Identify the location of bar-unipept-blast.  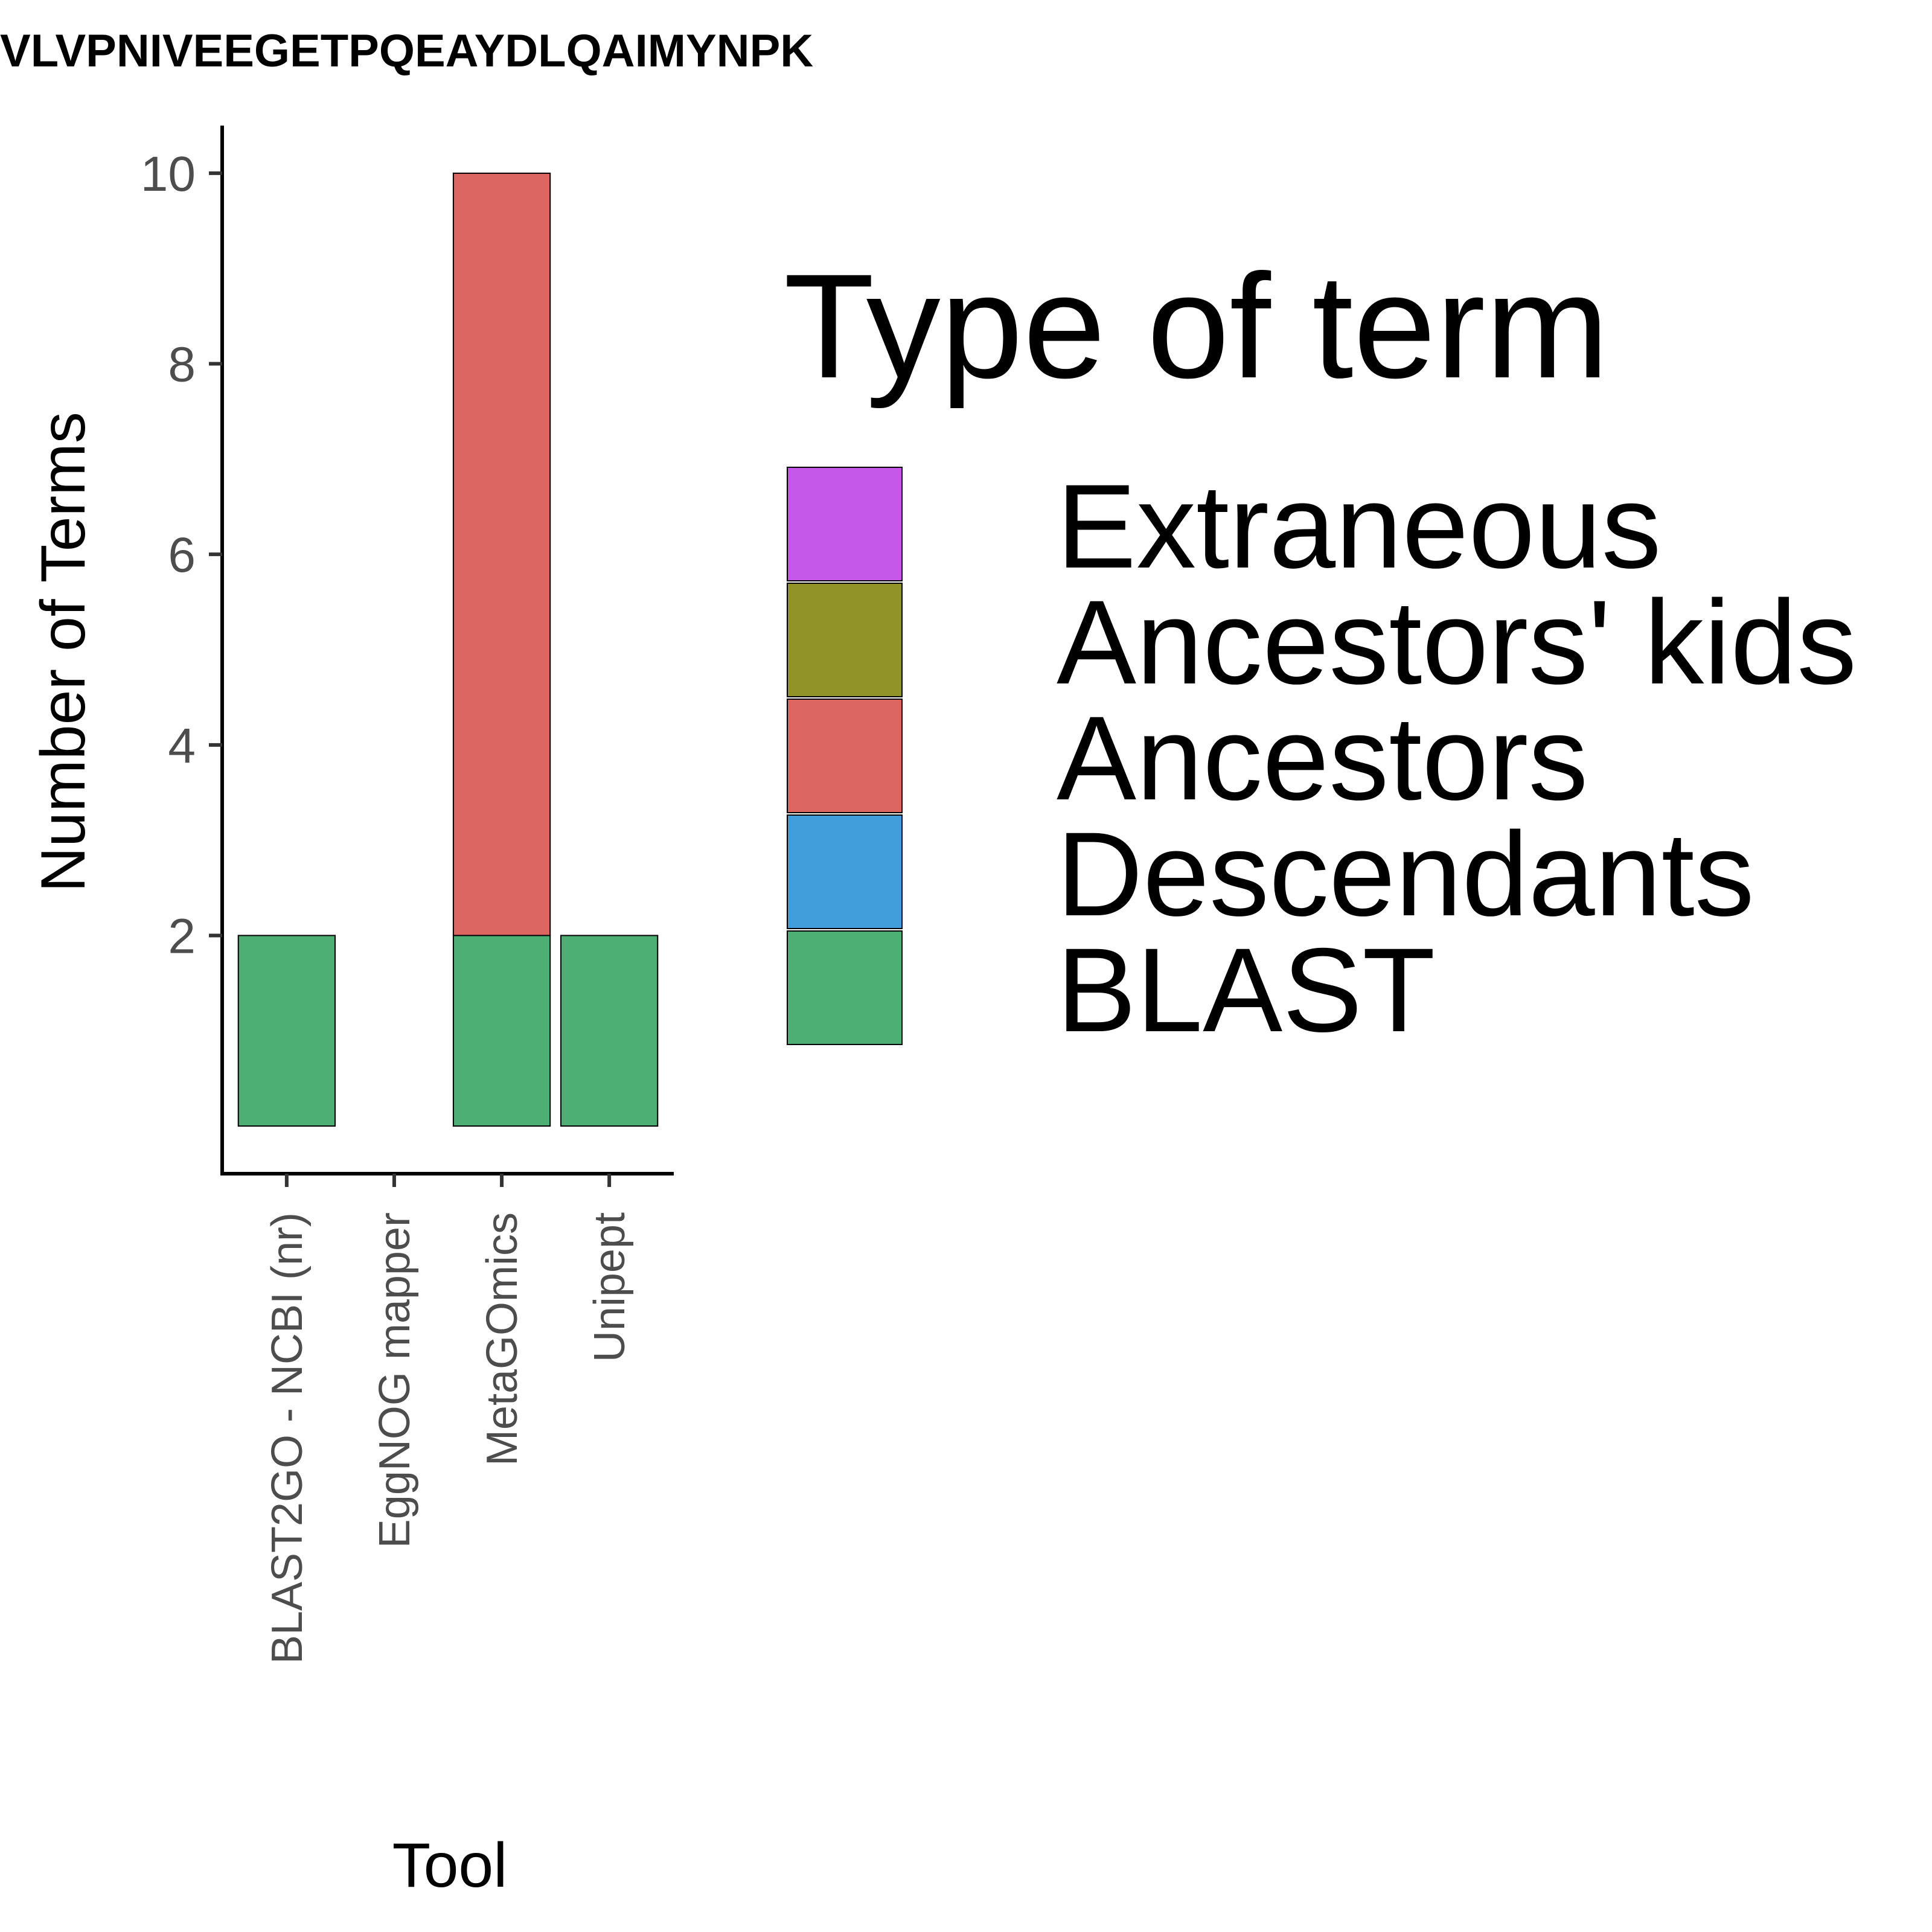
(610, 1031).